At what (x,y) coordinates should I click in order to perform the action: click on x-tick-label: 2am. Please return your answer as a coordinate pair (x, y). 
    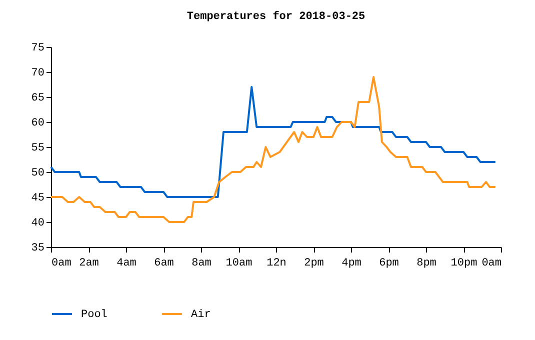
    Looking at the image, I should click on (89, 264).